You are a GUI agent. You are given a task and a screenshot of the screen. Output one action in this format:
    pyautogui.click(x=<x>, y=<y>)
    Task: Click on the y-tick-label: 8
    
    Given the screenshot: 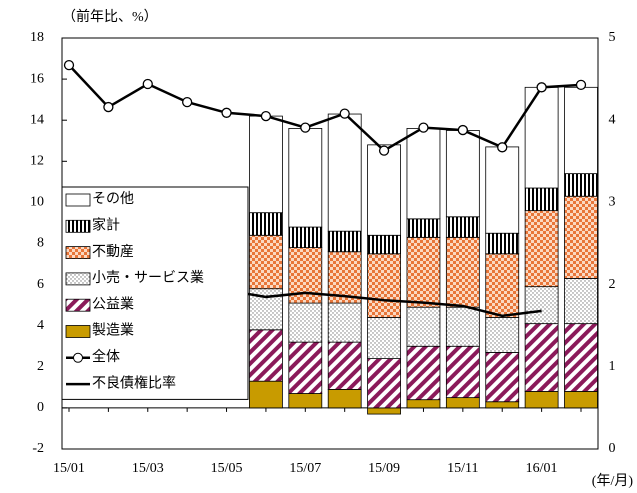 What is the action you would take?
    pyautogui.click(x=40, y=243)
    